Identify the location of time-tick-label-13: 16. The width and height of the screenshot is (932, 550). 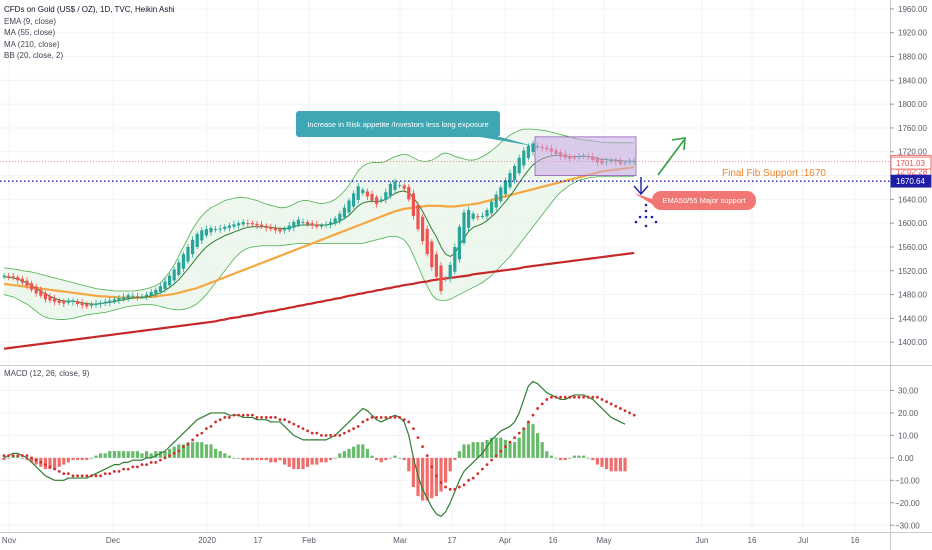
(855, 540).